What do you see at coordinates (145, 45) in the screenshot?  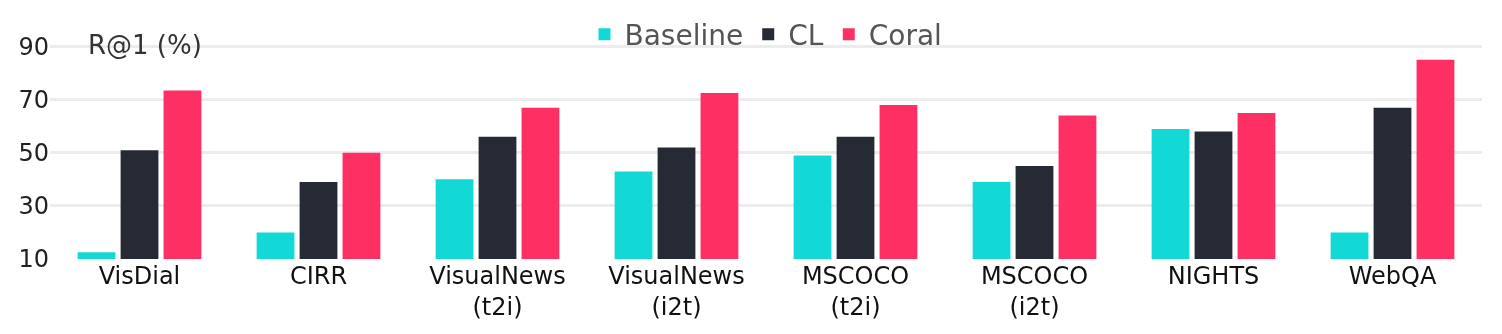 I see `y-axis-title: R@1 (%)` at bounding box center [145, 45].